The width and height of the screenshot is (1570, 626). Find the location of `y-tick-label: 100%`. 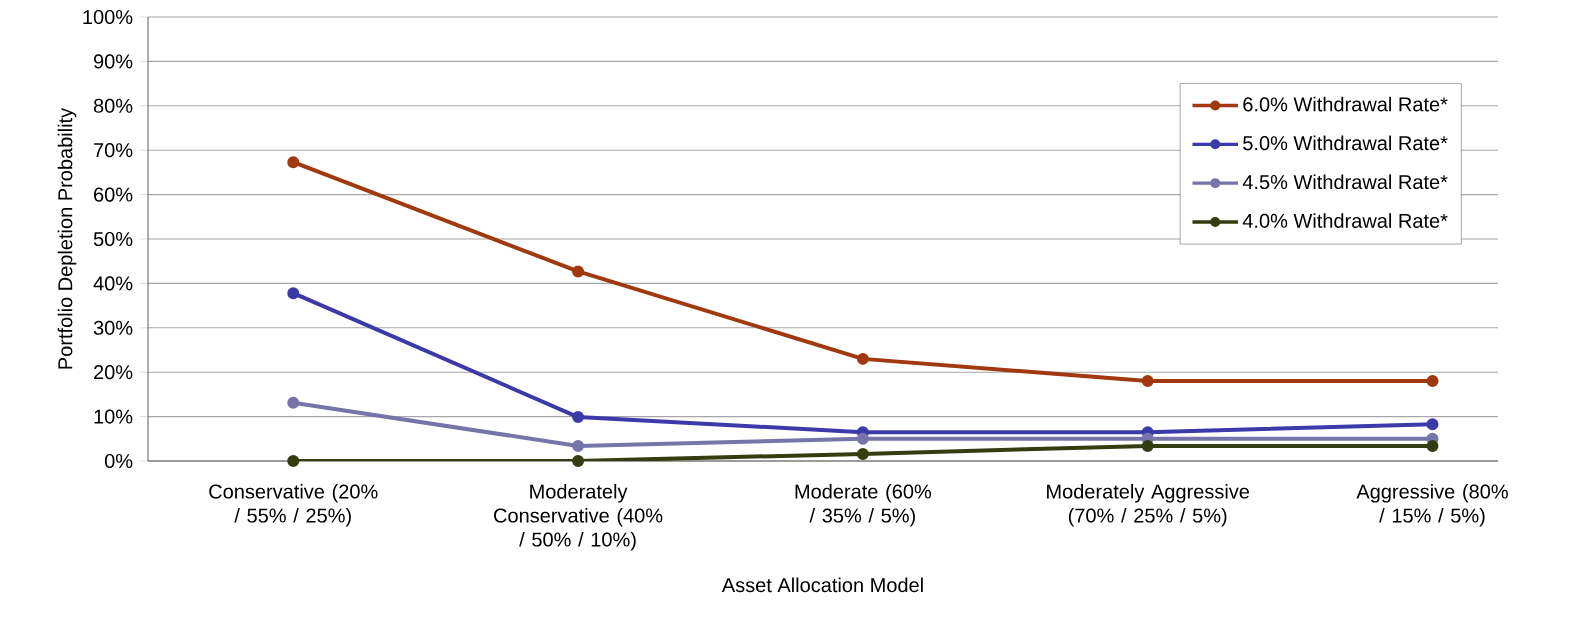

y-tick-label: 100% is located at coordinates (108, 17).